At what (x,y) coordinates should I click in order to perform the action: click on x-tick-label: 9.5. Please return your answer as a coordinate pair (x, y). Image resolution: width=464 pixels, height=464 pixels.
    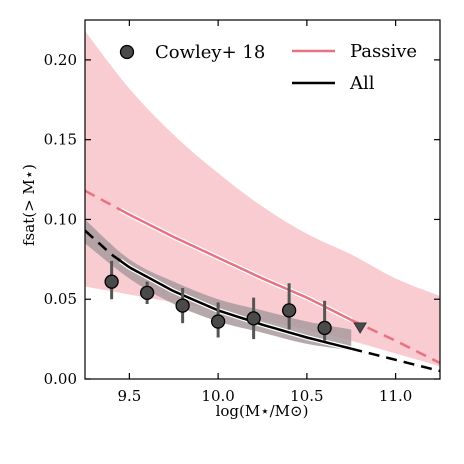
    Looking at the image, I should click on (129, 396).